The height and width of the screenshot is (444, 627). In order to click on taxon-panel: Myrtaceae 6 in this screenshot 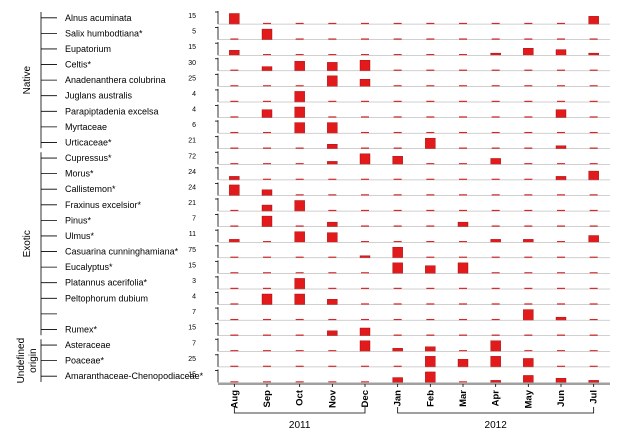, I will do `click(337, 127)`.